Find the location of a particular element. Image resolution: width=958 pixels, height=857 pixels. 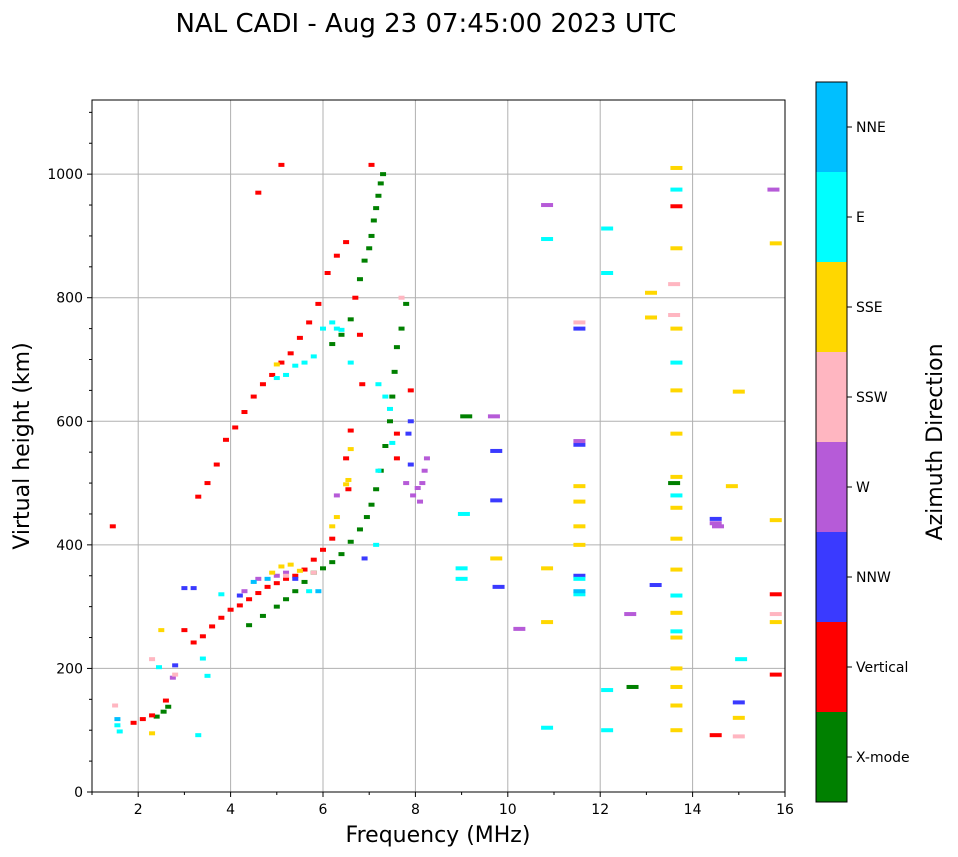

colorbar-segment-x-mode is located at coordinates (831, 757).